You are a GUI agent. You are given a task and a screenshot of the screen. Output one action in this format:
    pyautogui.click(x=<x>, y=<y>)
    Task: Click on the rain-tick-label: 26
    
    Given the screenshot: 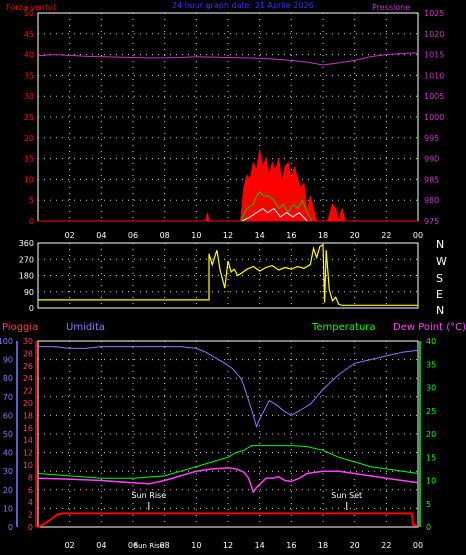 What is the action you would take?
    pyautogui.click(x=28, y=366)
    